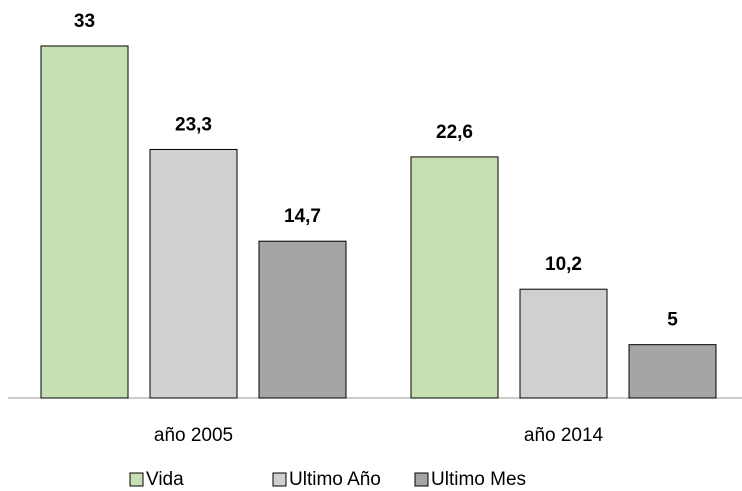 The image size is (742, 491). What do you see at coordinates (84, 21) in the screenshot?
I see `value-label: 33` at bounding box center [84, 21].